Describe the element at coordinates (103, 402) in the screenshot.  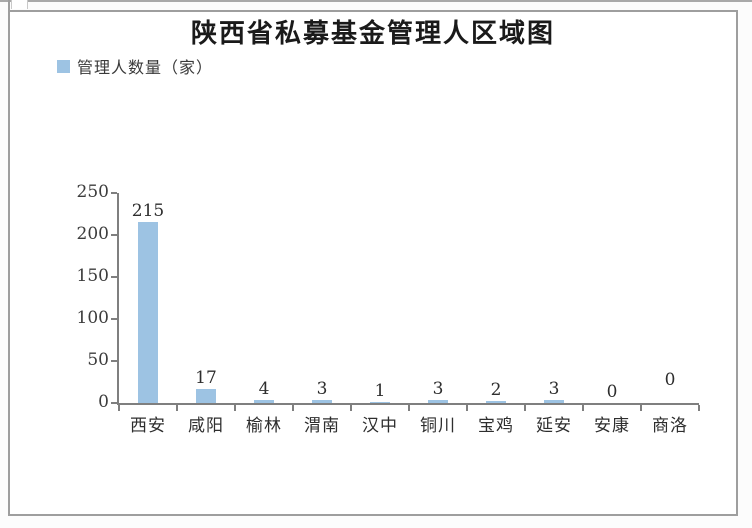
I see `y-axis-tick-label: 0` at that location.